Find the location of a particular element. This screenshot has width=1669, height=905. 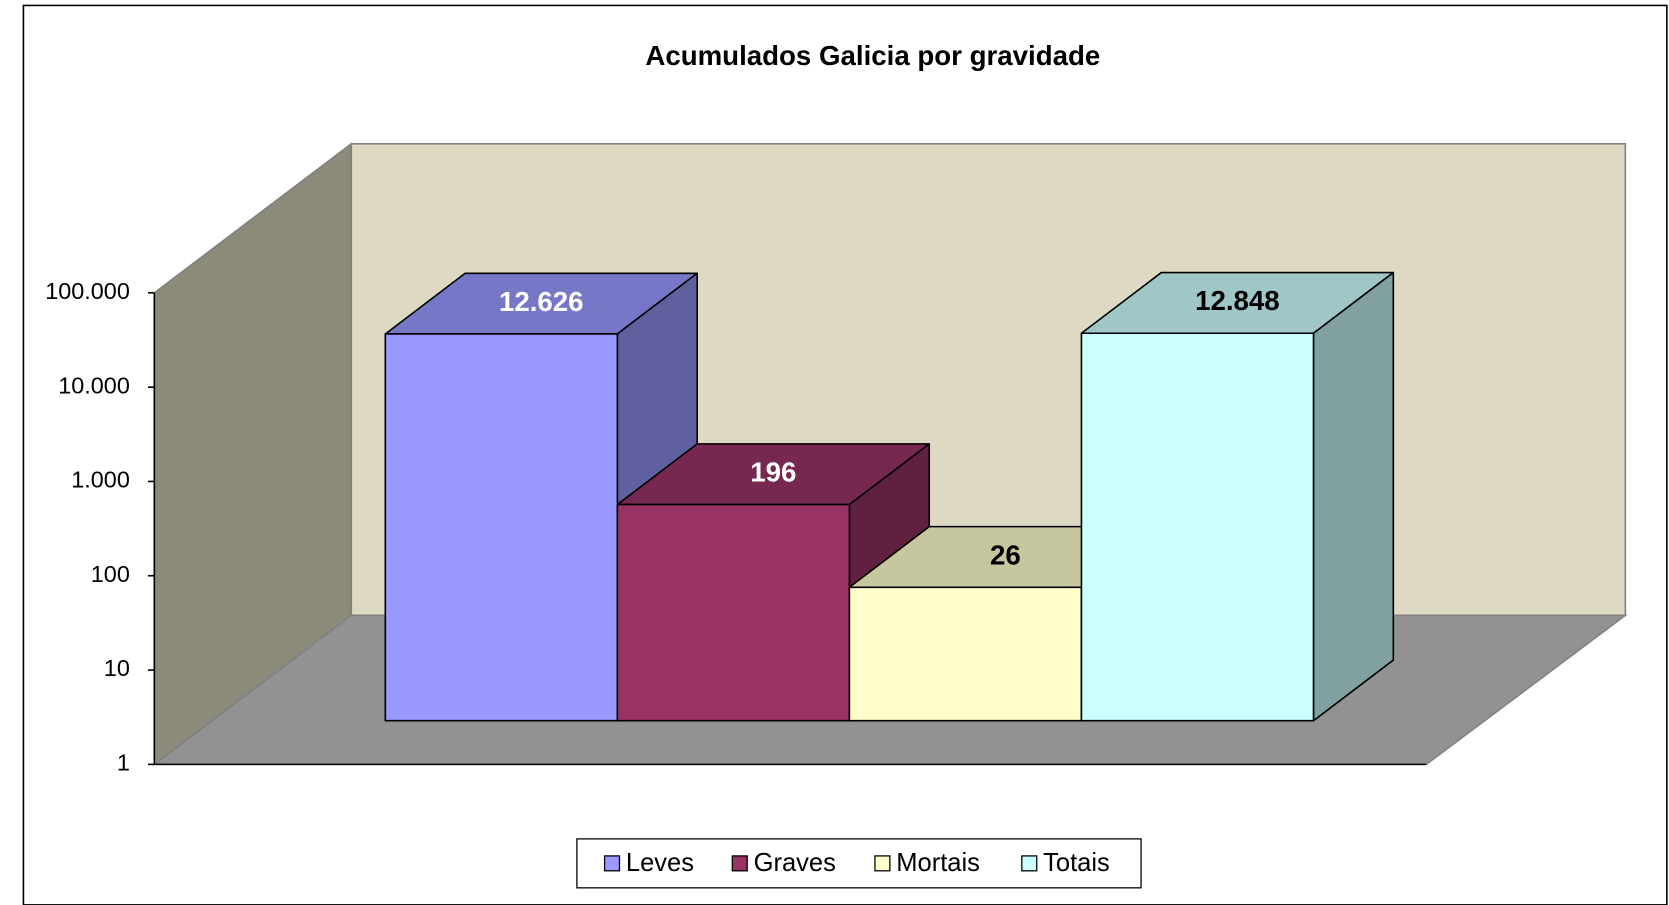

bar-side is located at coordinates (1353, 496).